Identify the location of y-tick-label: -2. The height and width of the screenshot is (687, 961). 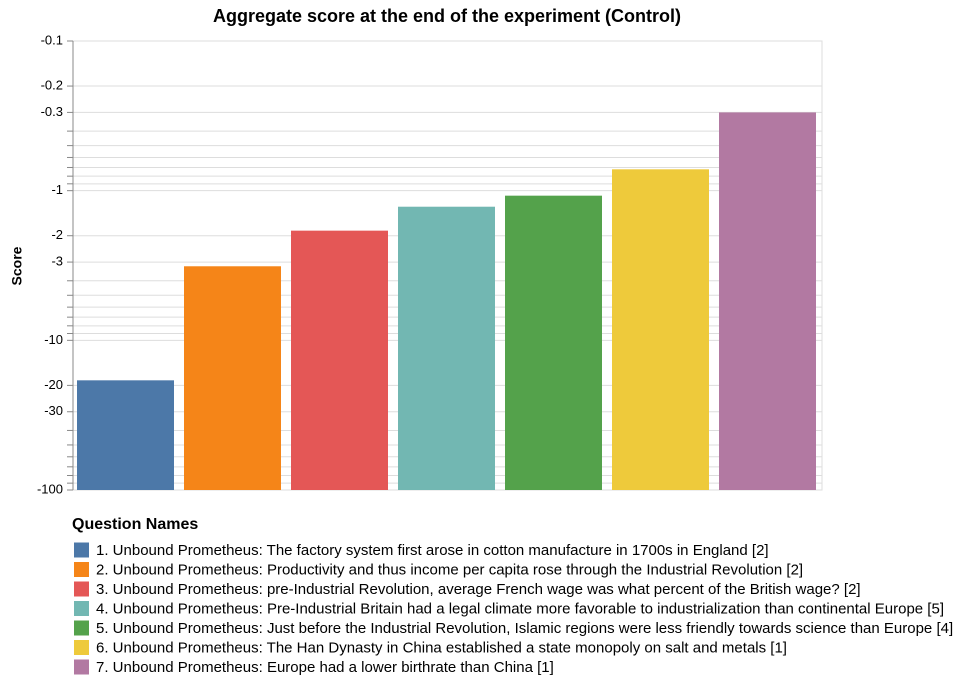
(57, 234).